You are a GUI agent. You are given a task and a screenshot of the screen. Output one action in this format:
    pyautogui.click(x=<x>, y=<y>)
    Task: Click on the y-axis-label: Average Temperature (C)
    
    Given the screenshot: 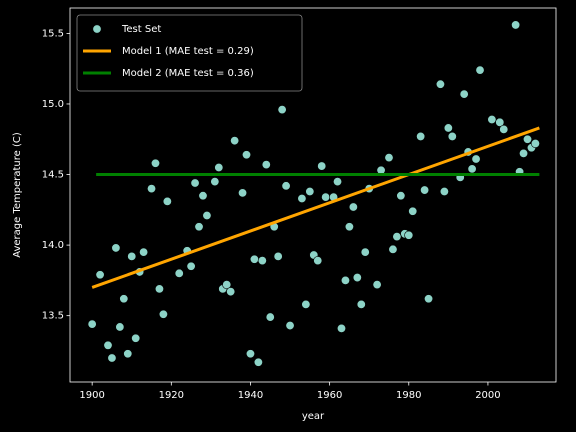 What is the action you would take?
    pyautogui.click(x=17, y=195)
    